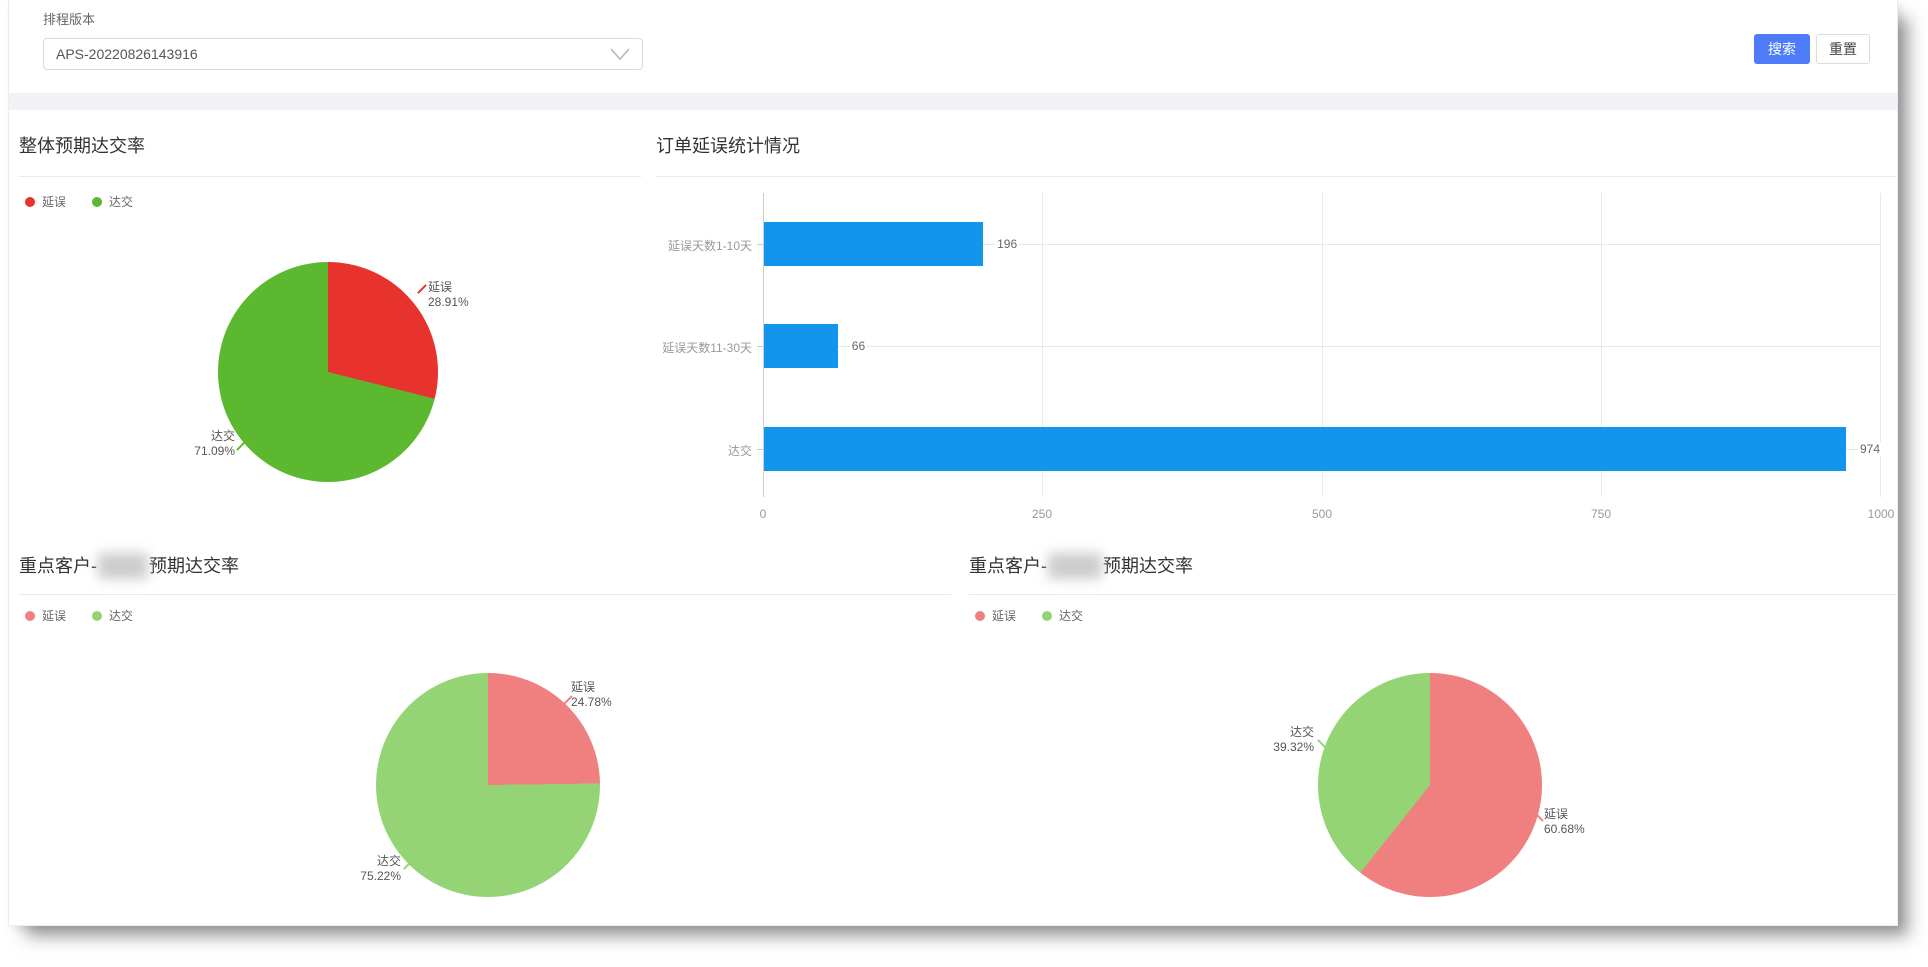  I want to click on pie-label-deliver: 达交 39.32%, so click(1293, 739).